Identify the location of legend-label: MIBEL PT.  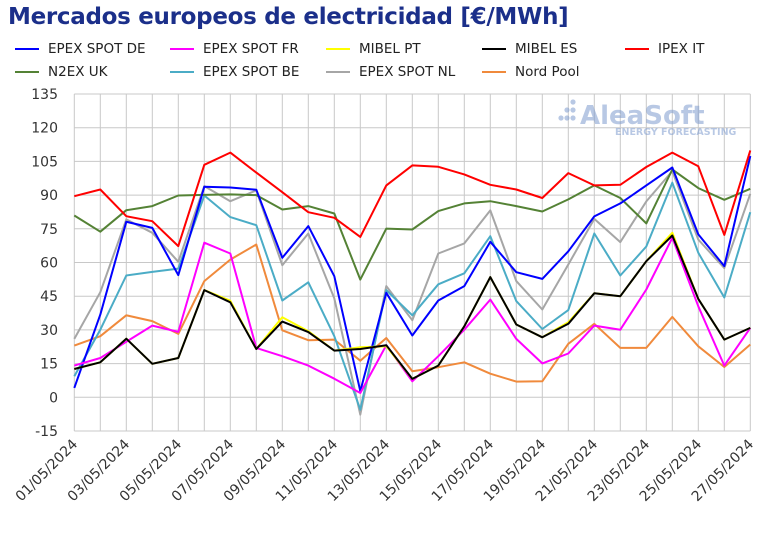
(390, 49).